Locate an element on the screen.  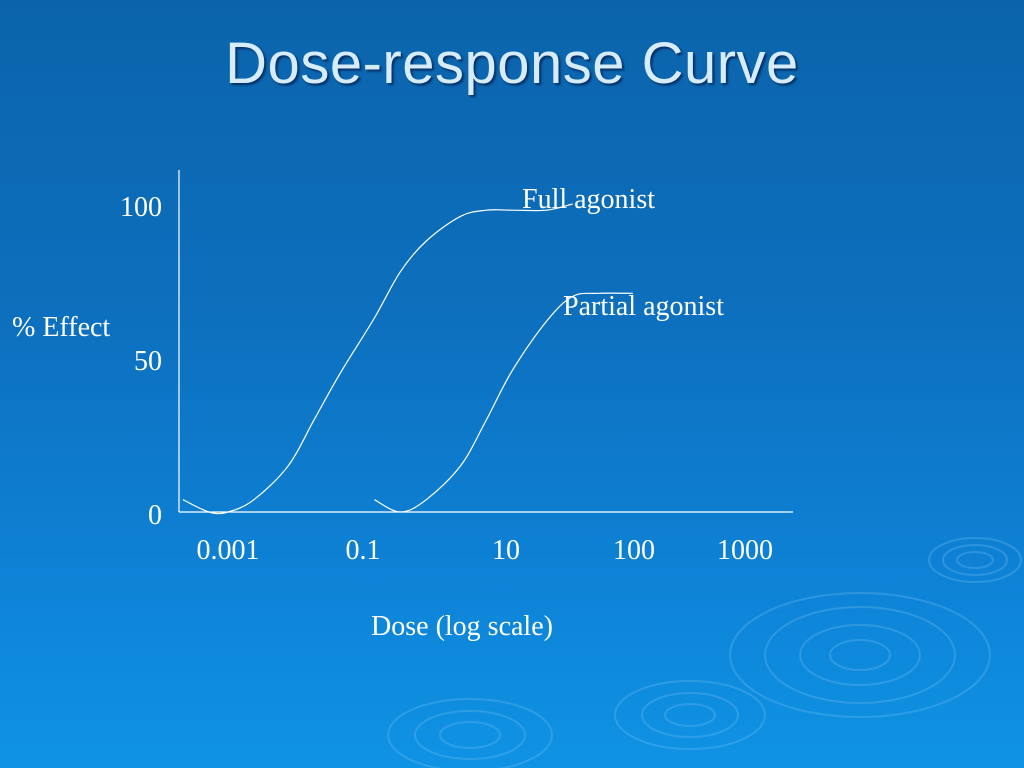
series-label-full-agonist: Full agonist is located at coordinates (588, 199).